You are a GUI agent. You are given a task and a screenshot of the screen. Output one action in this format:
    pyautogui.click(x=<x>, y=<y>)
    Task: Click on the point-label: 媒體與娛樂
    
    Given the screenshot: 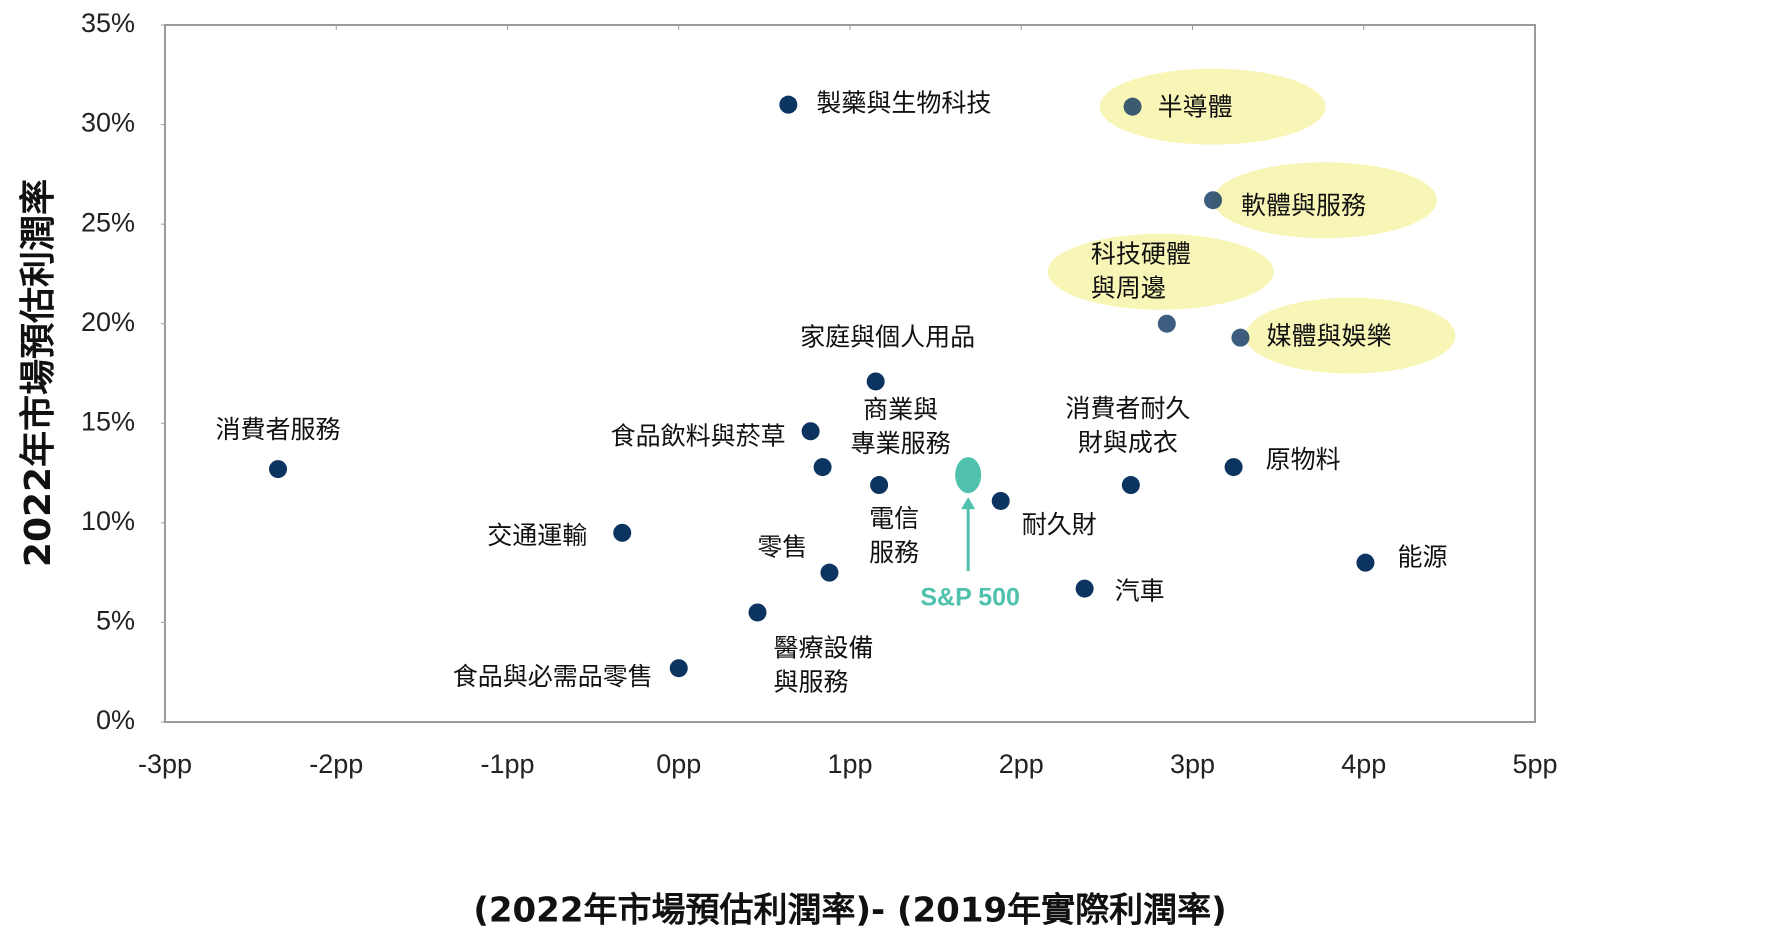 What is the action you would take?
    pyautogui.click(x=1328, y=336)
    